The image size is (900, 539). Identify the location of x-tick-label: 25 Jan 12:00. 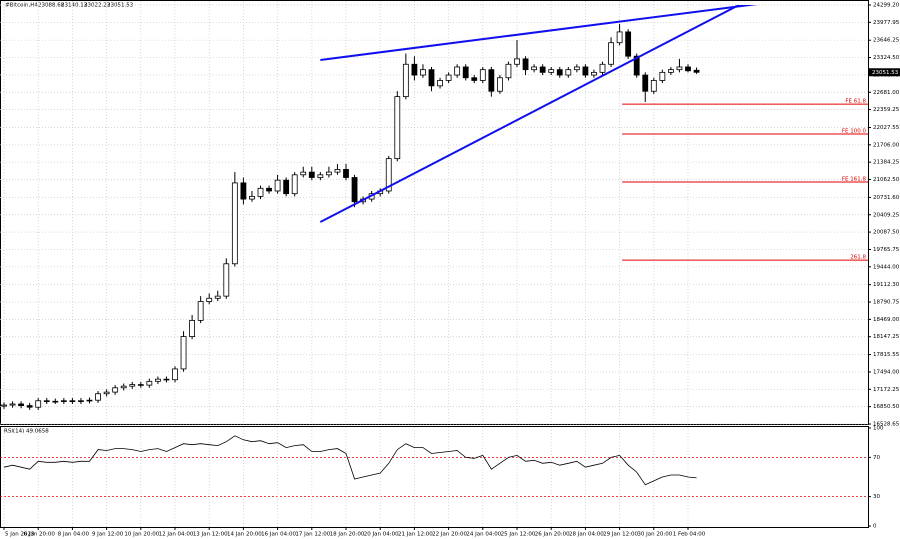
(518, 535).